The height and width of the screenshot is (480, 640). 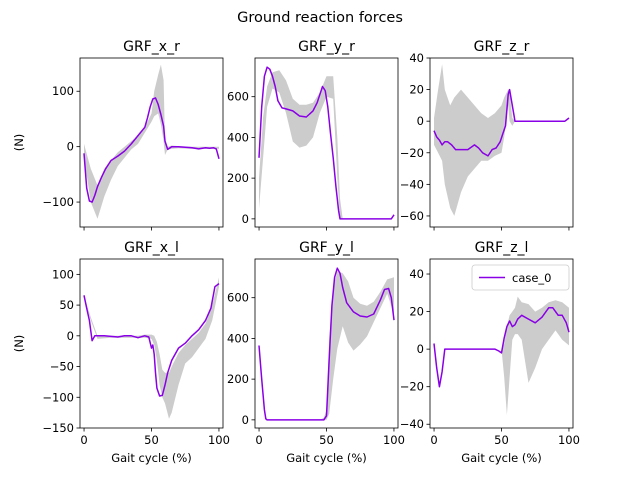 What do you see at coordinates (412, 216) in the screenshot?
I see `y-tick-label: −60` at bounding box center [412, 216].